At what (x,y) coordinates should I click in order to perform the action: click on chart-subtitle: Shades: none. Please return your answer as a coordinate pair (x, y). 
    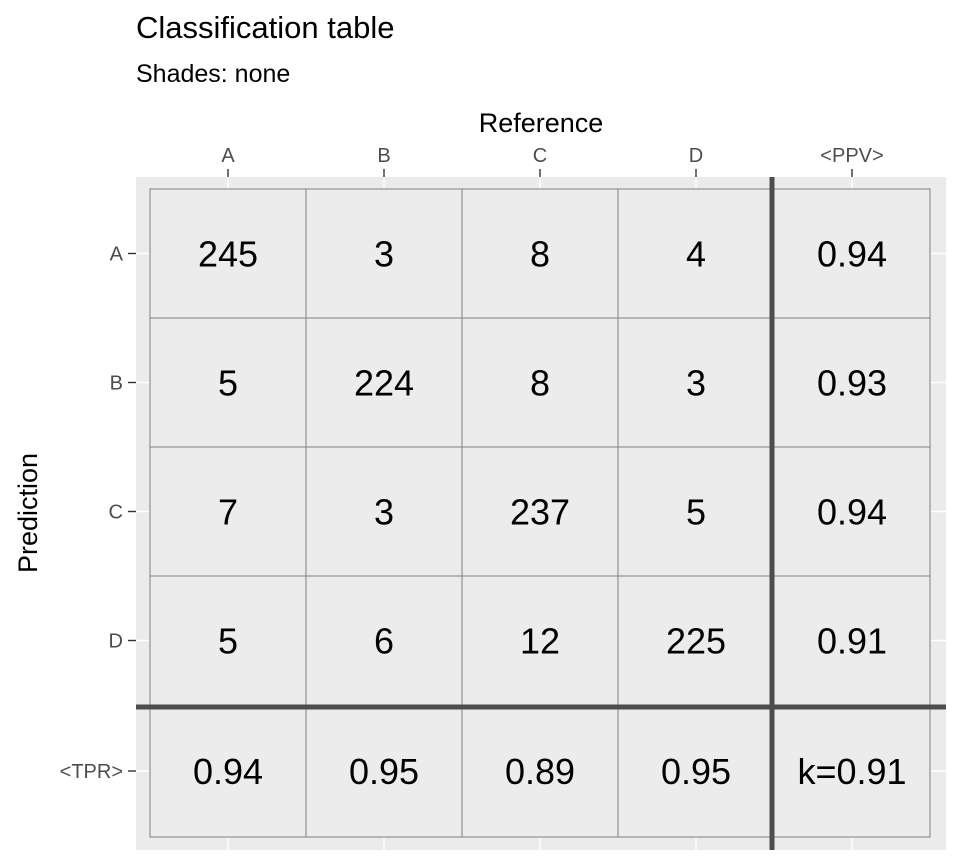
    Looking at the image, I should click on (213, 74).